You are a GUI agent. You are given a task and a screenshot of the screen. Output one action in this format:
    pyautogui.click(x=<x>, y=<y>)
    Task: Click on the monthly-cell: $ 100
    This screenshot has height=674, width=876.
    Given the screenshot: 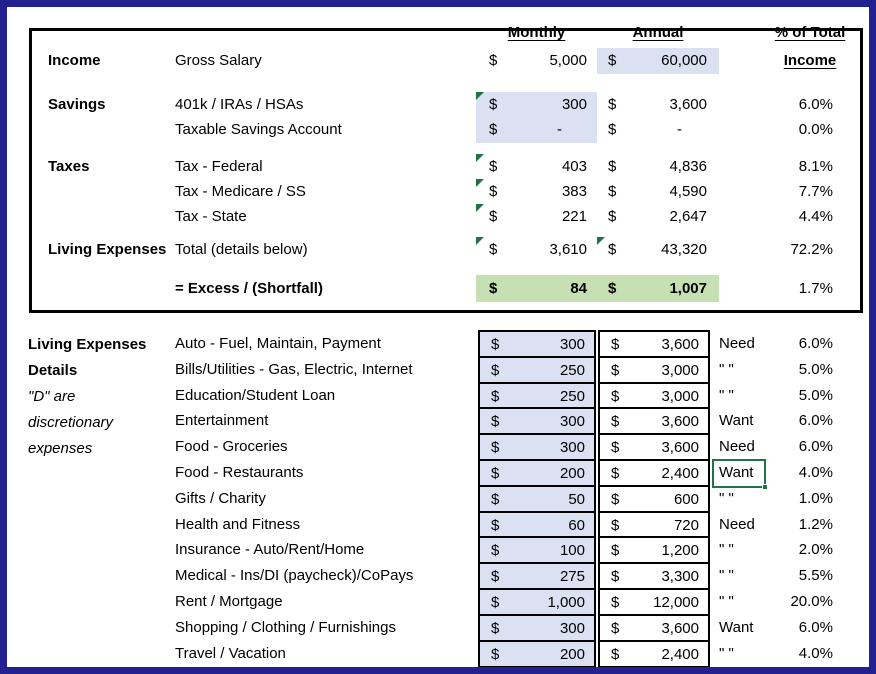 What is the action you would take?
    pyautogui.click(x=537, y=550)
    